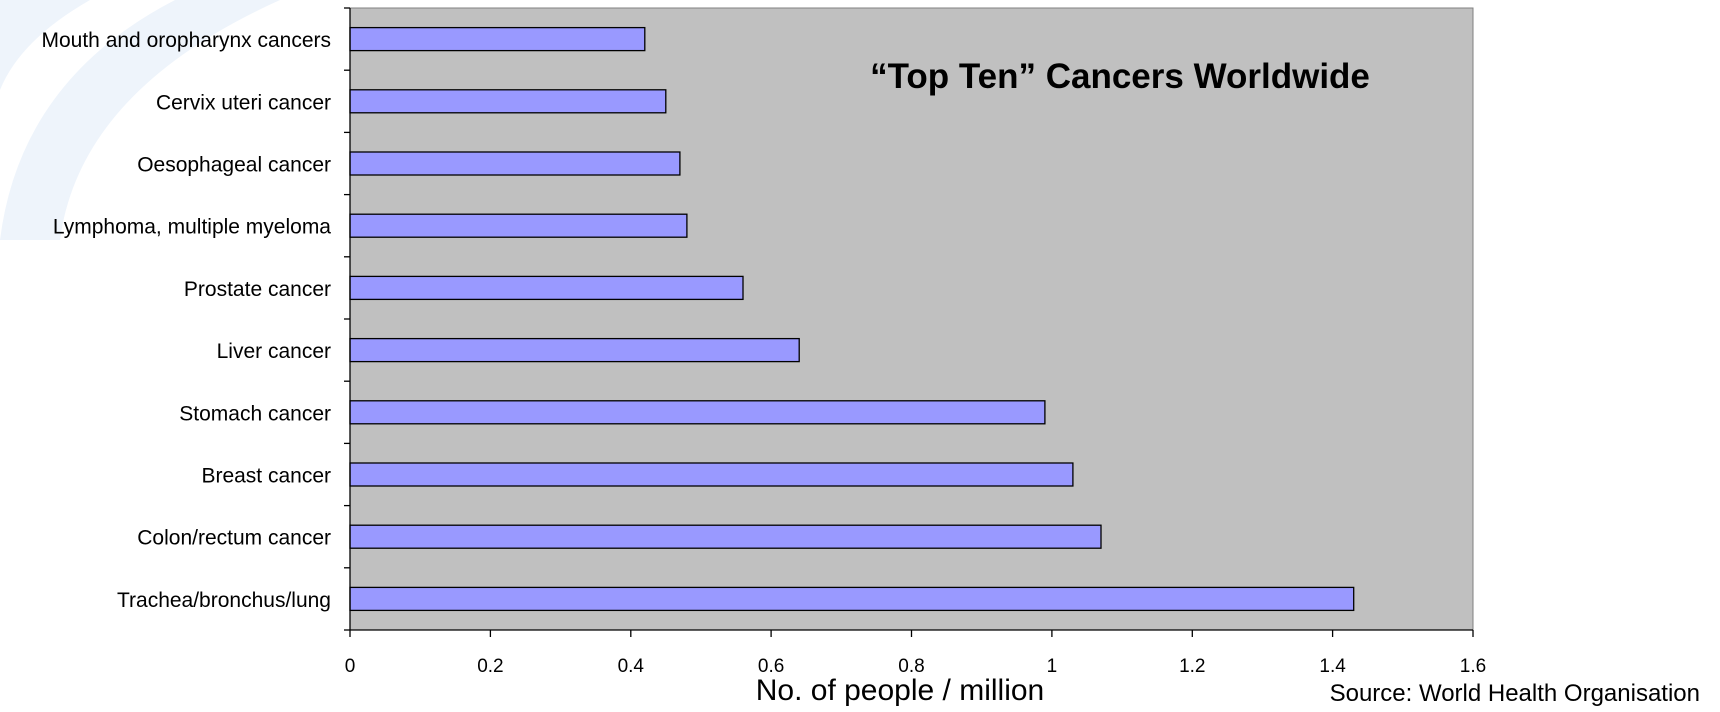  What do you see at coordinates (900, 690) in the screenshot?
I see `x-axis-label: No. of people / million` at bounding box center [900, 690].